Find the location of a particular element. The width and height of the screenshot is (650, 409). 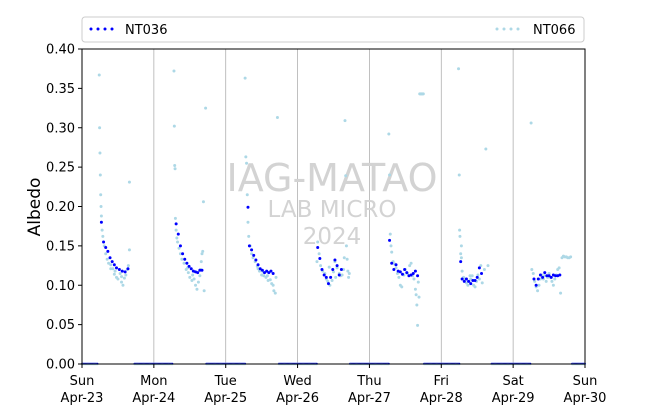

x-tick-label-day: Fri is located at coordinates (442, 381).